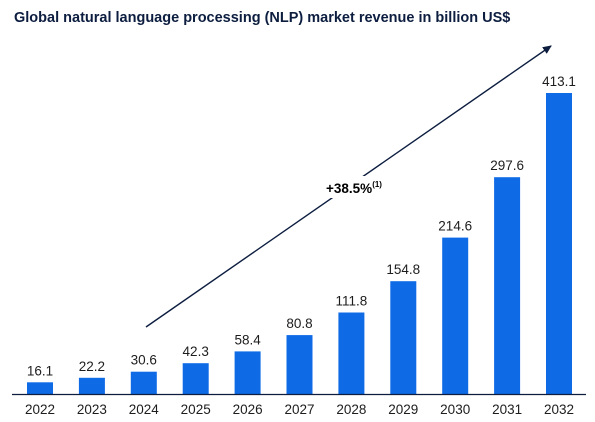  What do you see at coordinates (299, 364) in the screenshot?
I see `bar-2027` at bounding box center [299, 364].